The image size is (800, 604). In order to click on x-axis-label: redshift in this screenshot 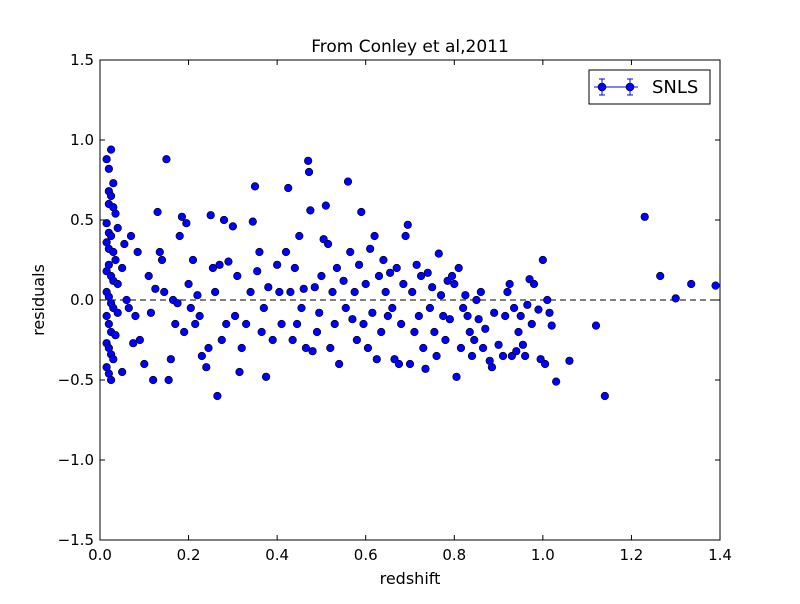, I will do `click(410, 578)`.